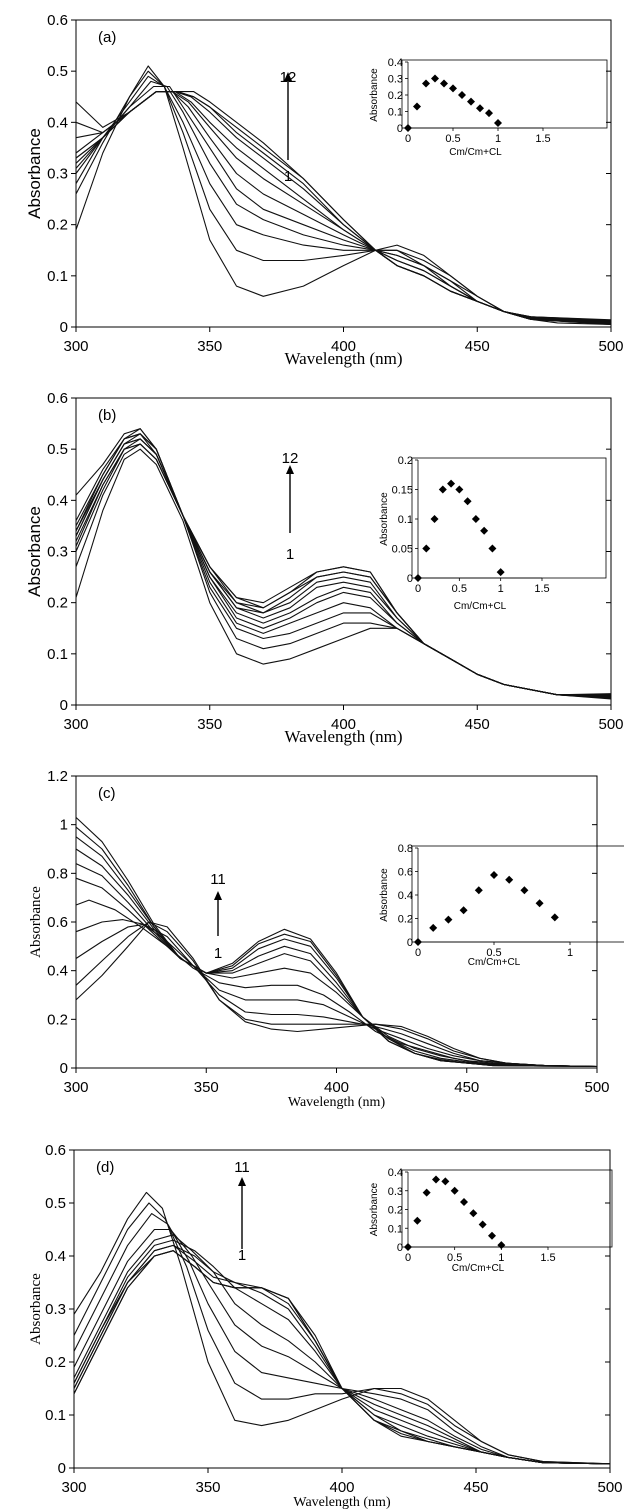 This screenshot has width=624, height=1512. I want to click on arrow-bottom-label: 1, so click(288, 176).